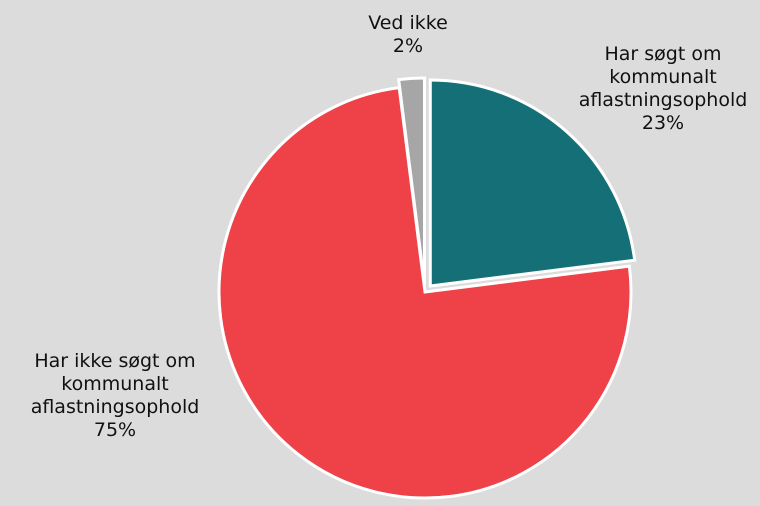 The height and width of the screenshot is (506, 760). I want to click on pie-label-line: Har søgt om, so click(663, 54).